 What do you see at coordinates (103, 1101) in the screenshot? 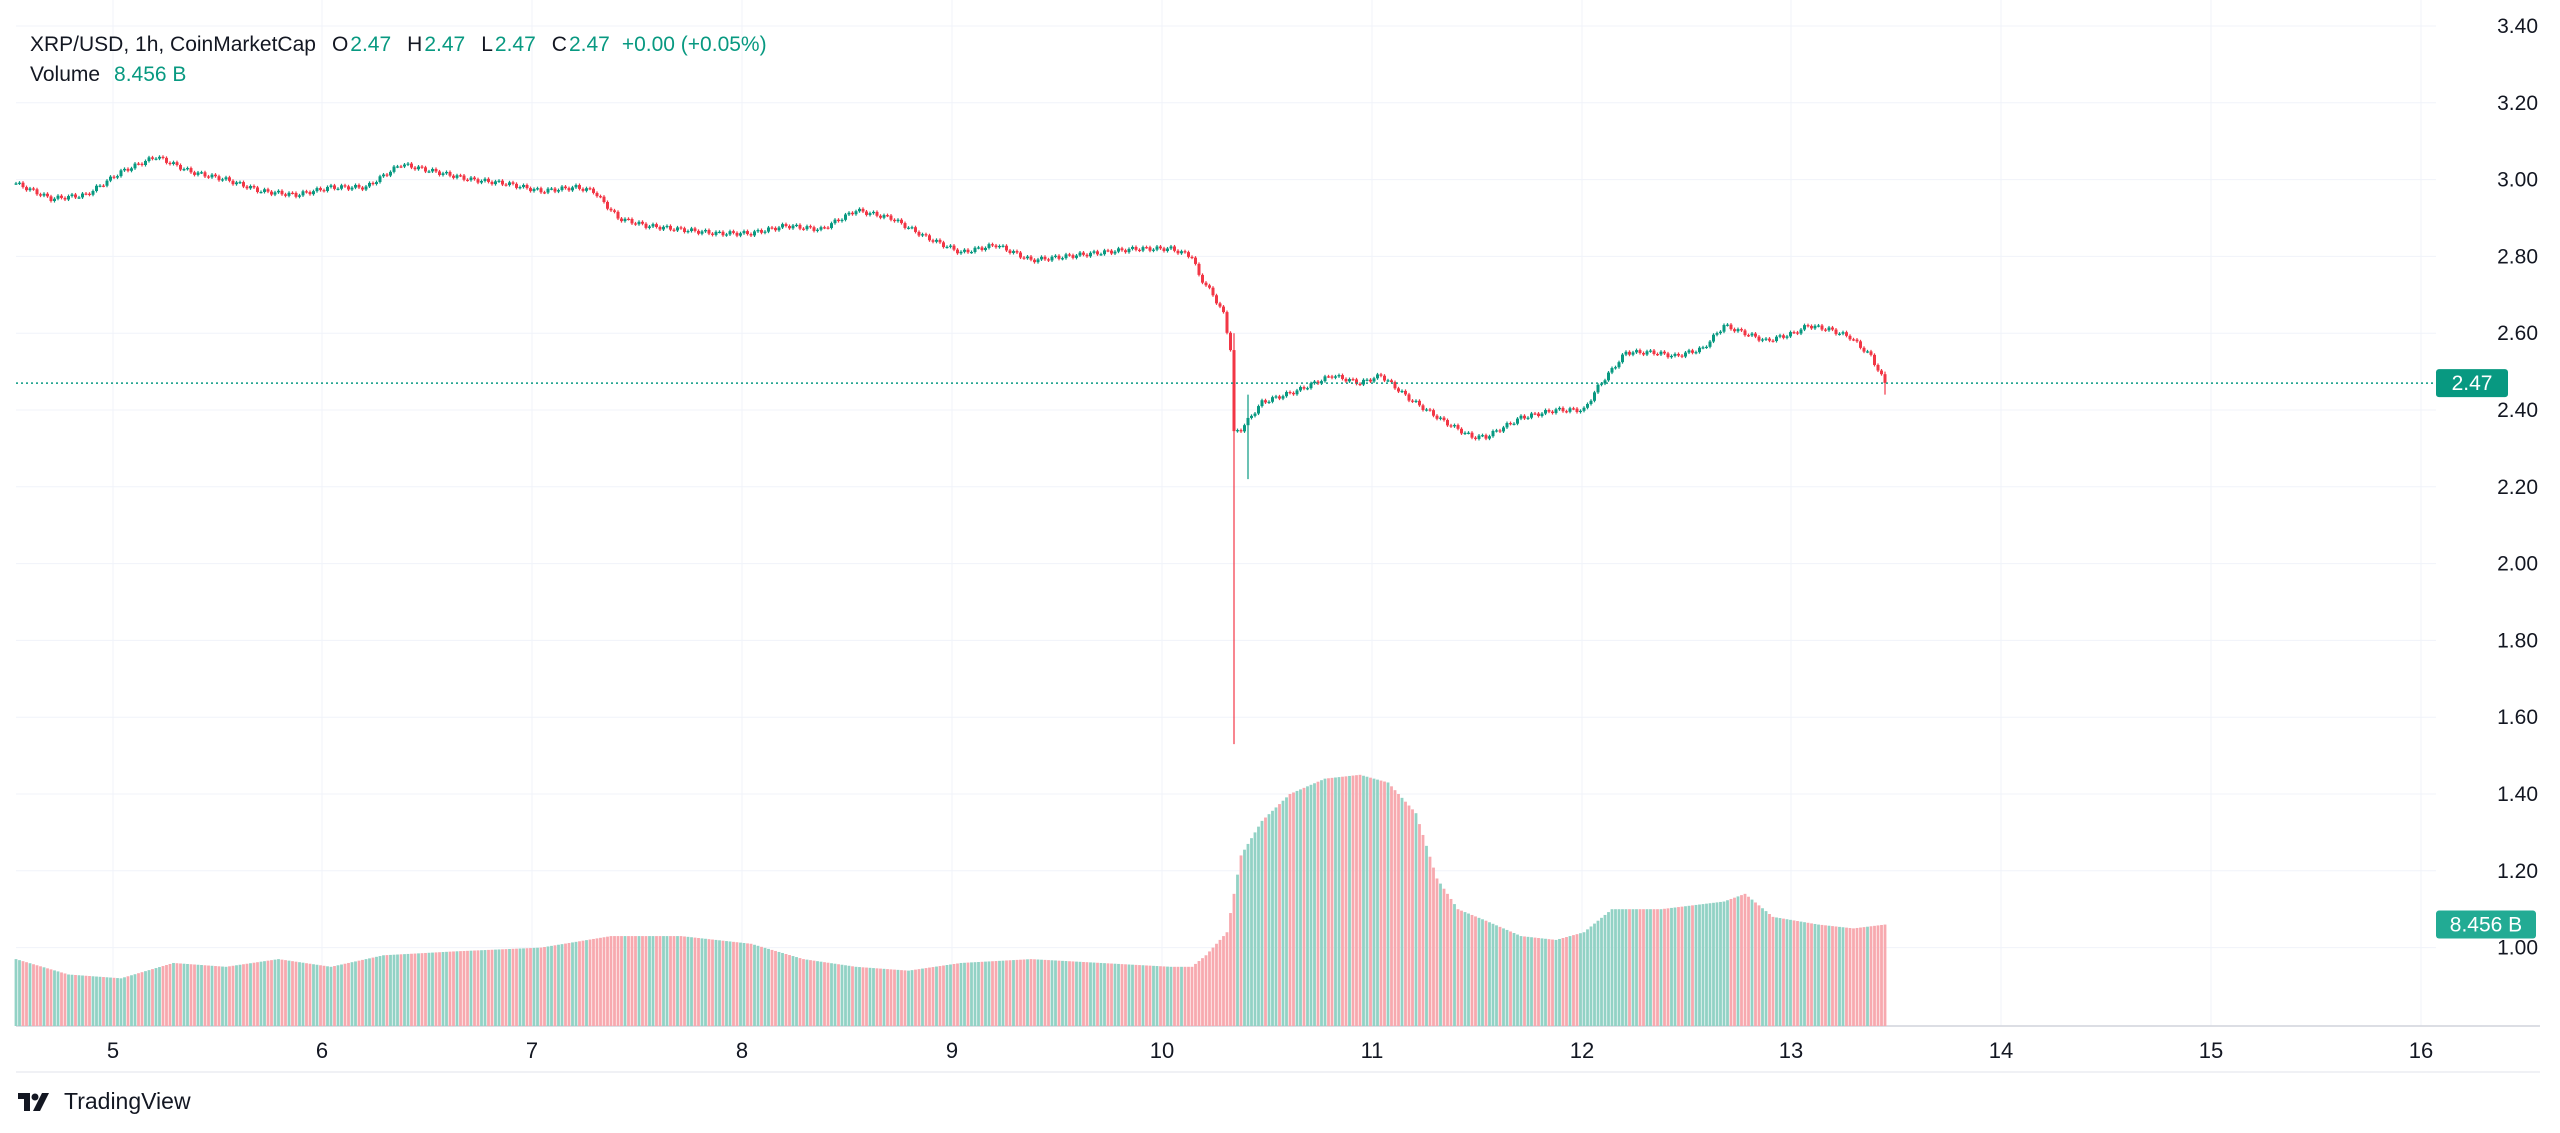
I see `tradingview-brand: TradingView` at bounding box center [103, 1101].